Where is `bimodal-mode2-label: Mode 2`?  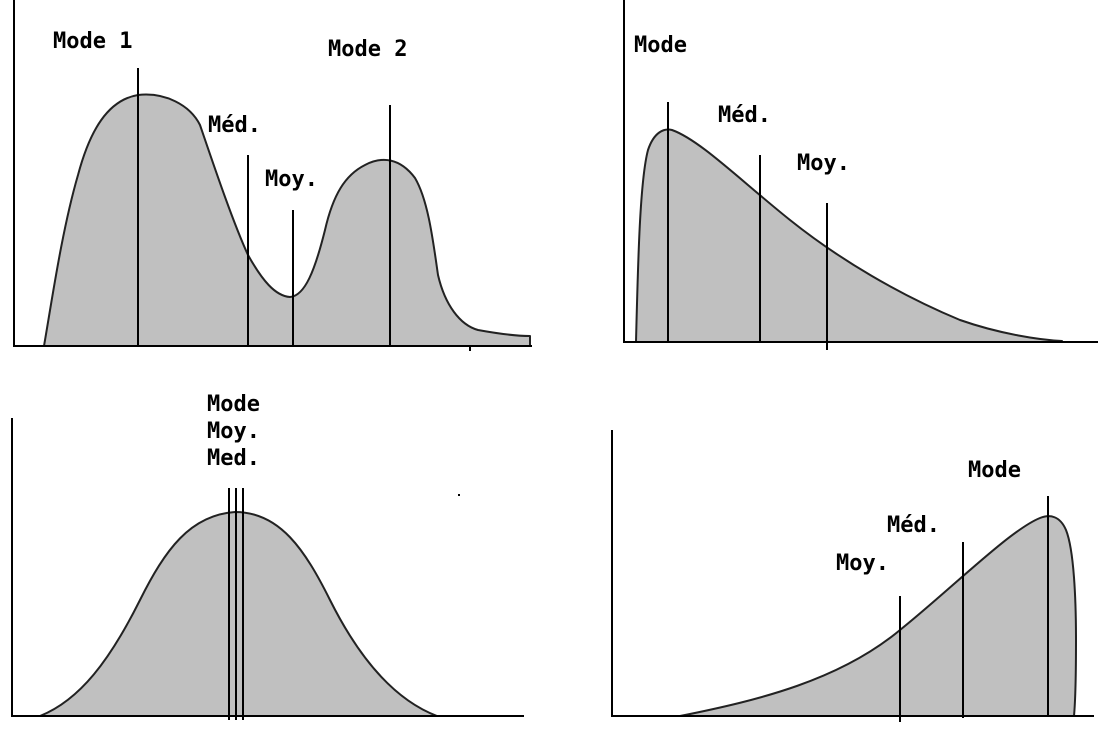
bimodal-mode2-label: Mode 2 is located at coordinates (367, 49).